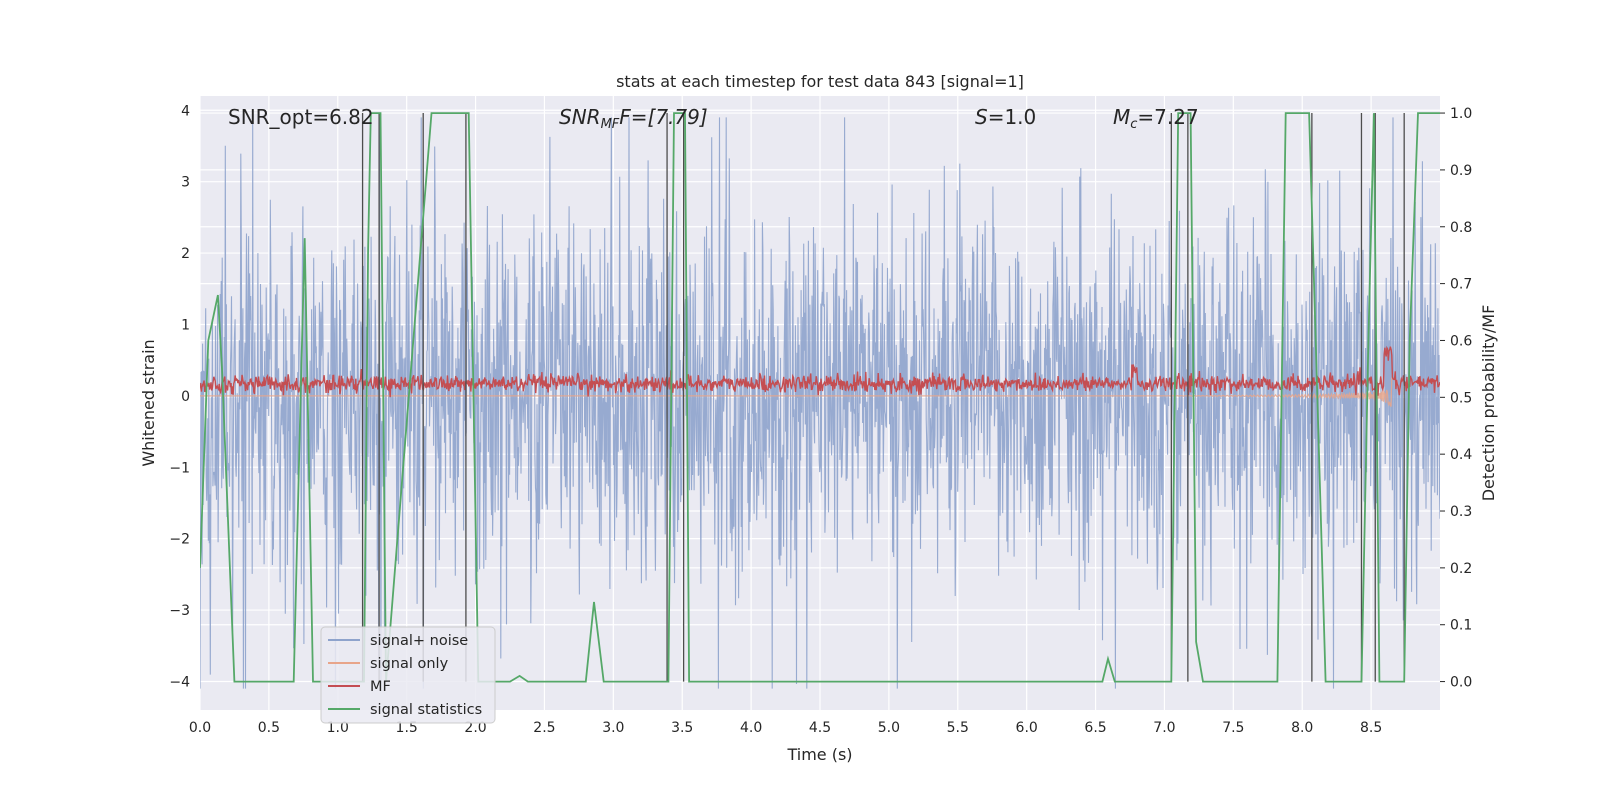  Describe the element at coordinates (179, 682) in the screenshot. I see `y-tick-label: −4` at that location.